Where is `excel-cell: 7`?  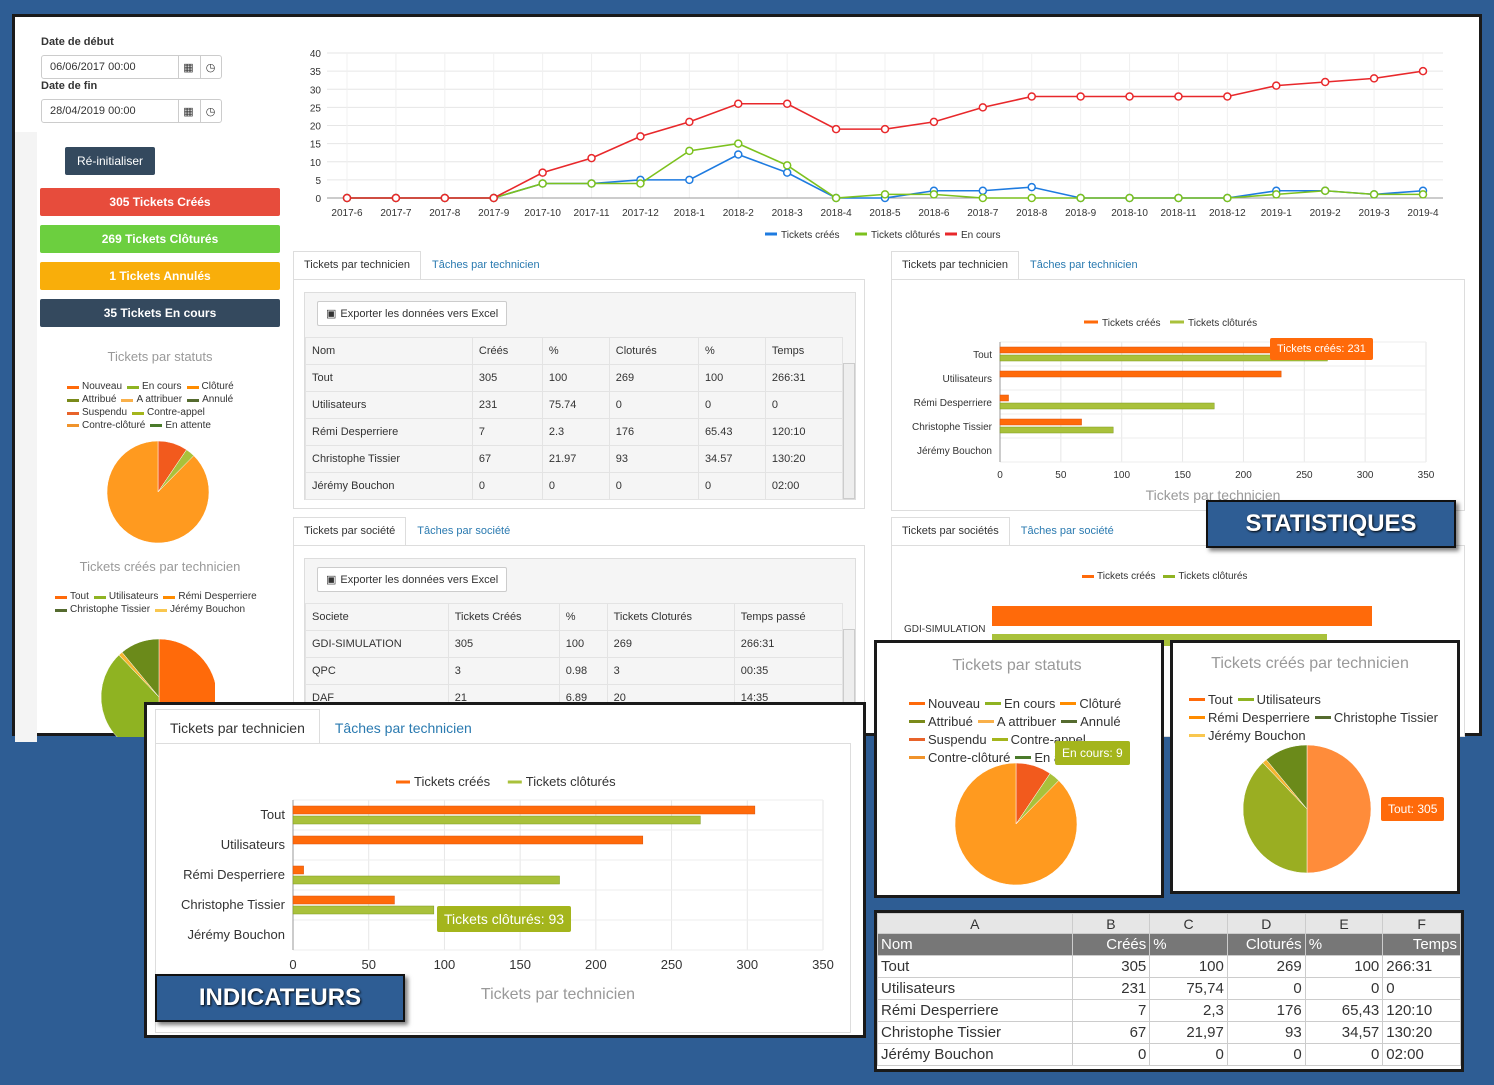 excel-cell: 7 is located at coordinates (1111, 1010).